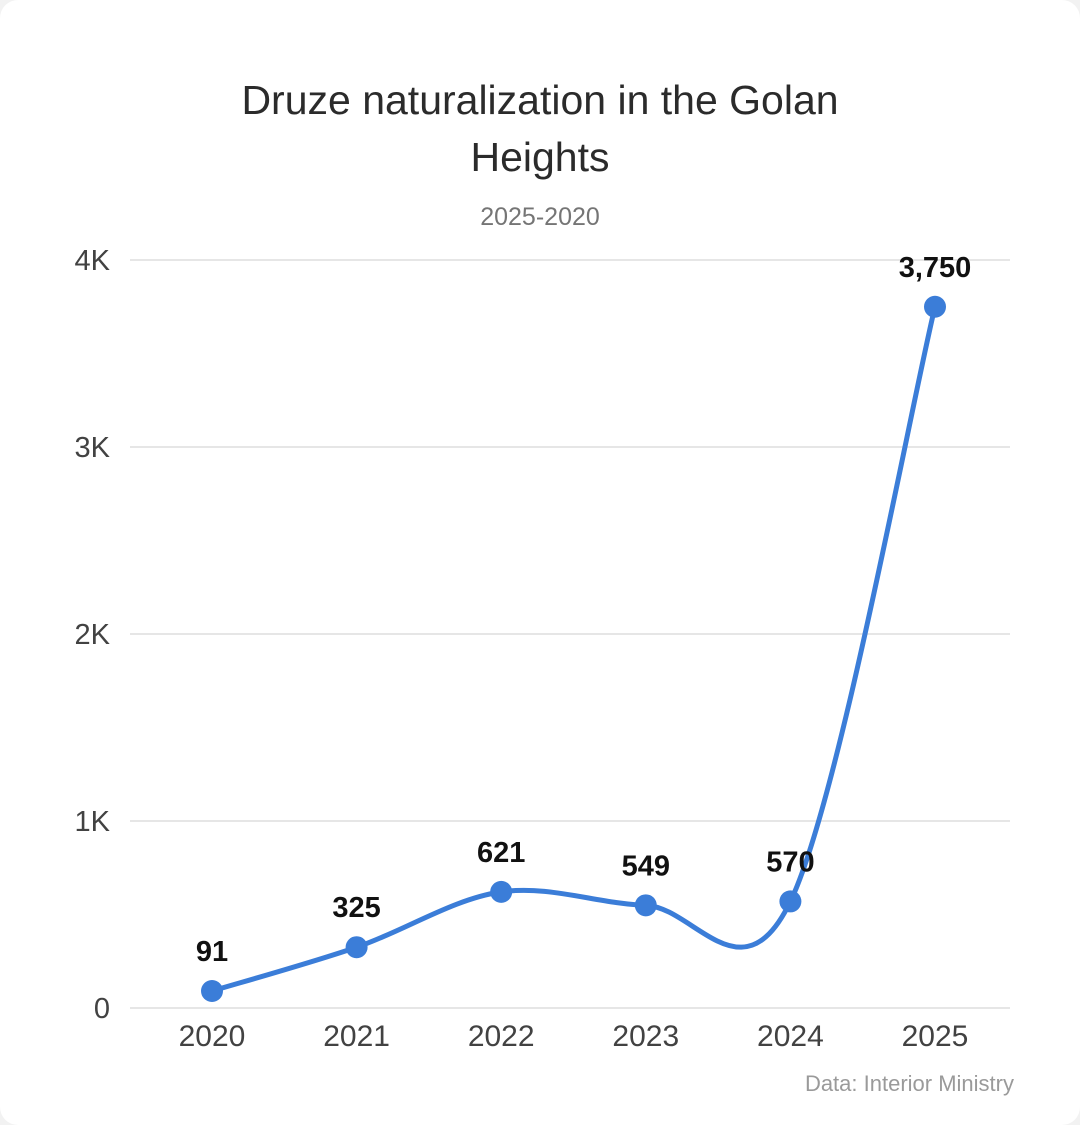 The image size is (1080, 1125). What do you see at coordinates (790, 1036) in the screenshot?
I see `x-axis-tick-label: 2024` at bounding box center [790, 1036].